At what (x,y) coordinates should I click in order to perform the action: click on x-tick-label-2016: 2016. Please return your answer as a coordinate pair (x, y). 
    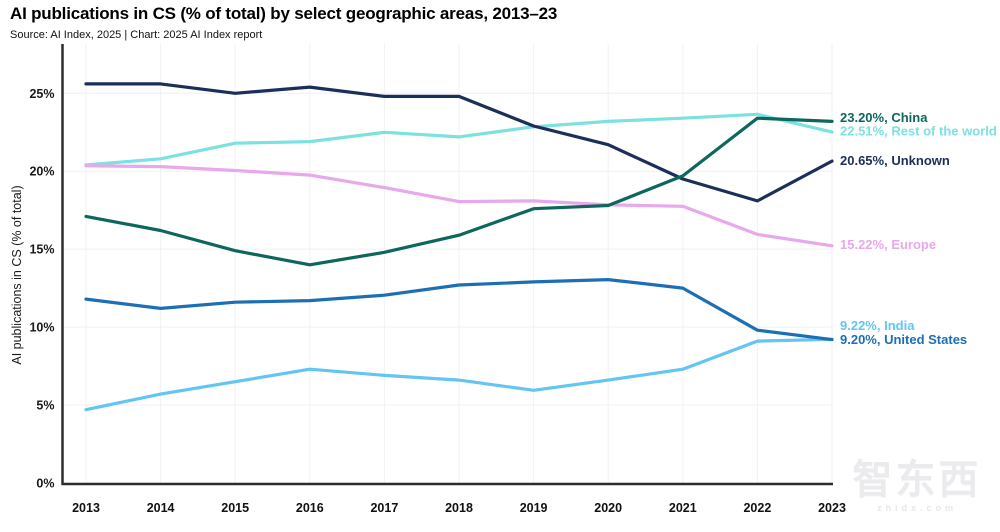
    Looking at the image, I should click on (310, 508).